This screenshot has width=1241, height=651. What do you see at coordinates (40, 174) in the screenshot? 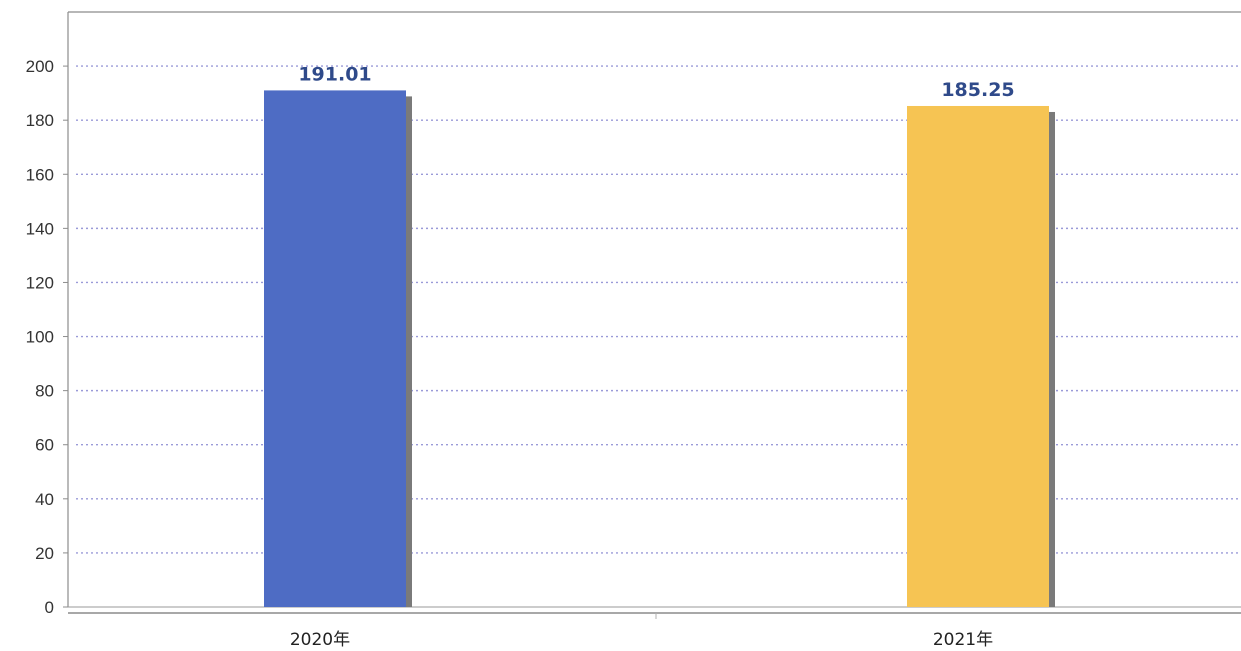
I see `y-tick-label: 160` at bounding box center [40, 174].